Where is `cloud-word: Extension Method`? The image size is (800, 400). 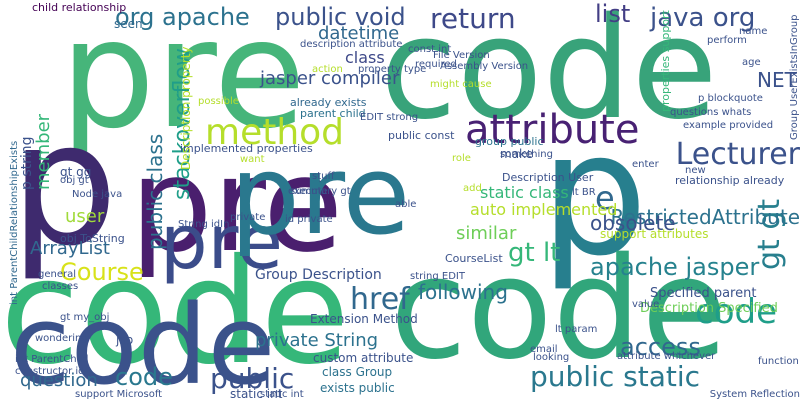 cloud-word: Extension Method is located at coordinates (364, 319).